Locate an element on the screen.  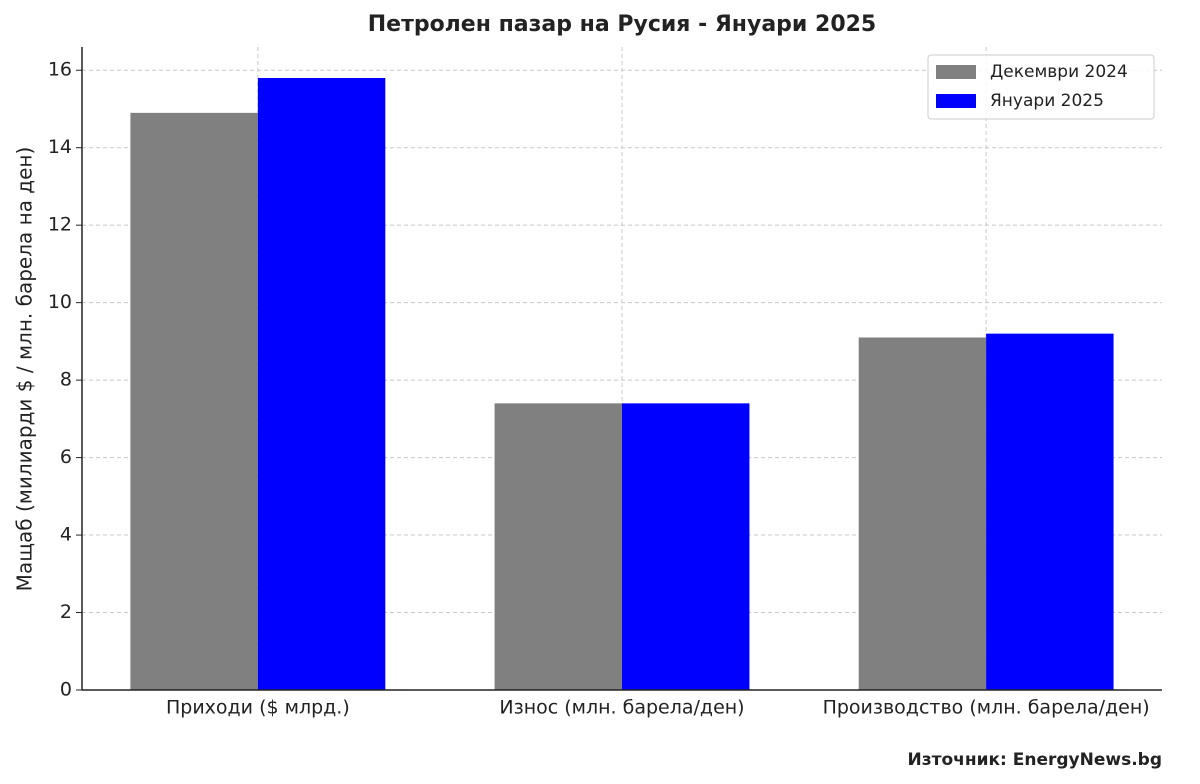
y-tick-label: 16 is located at coordinates (60, 70).